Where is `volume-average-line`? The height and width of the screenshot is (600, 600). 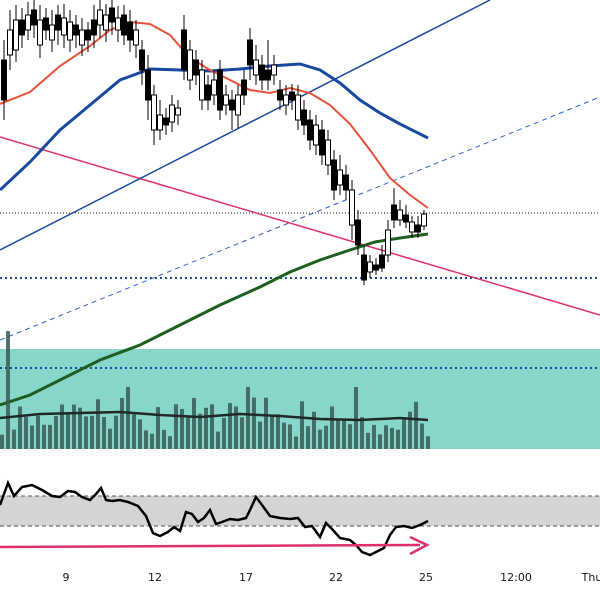 volume-average-line is located at coordinates (214, 416).